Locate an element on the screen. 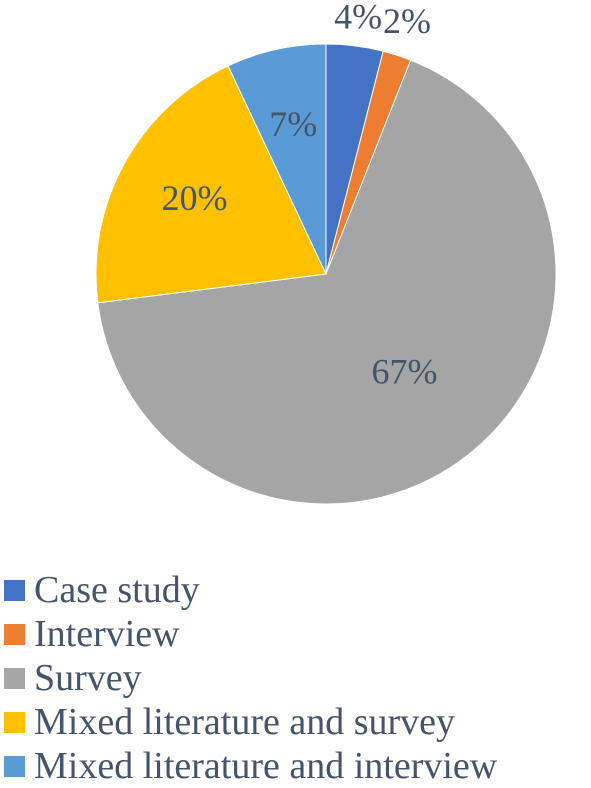 The width and height of the screenshot is (591, 788). legend-item-mixed-literature-and-survey: Mixed literature and survey is located at coordinates (297, 722).